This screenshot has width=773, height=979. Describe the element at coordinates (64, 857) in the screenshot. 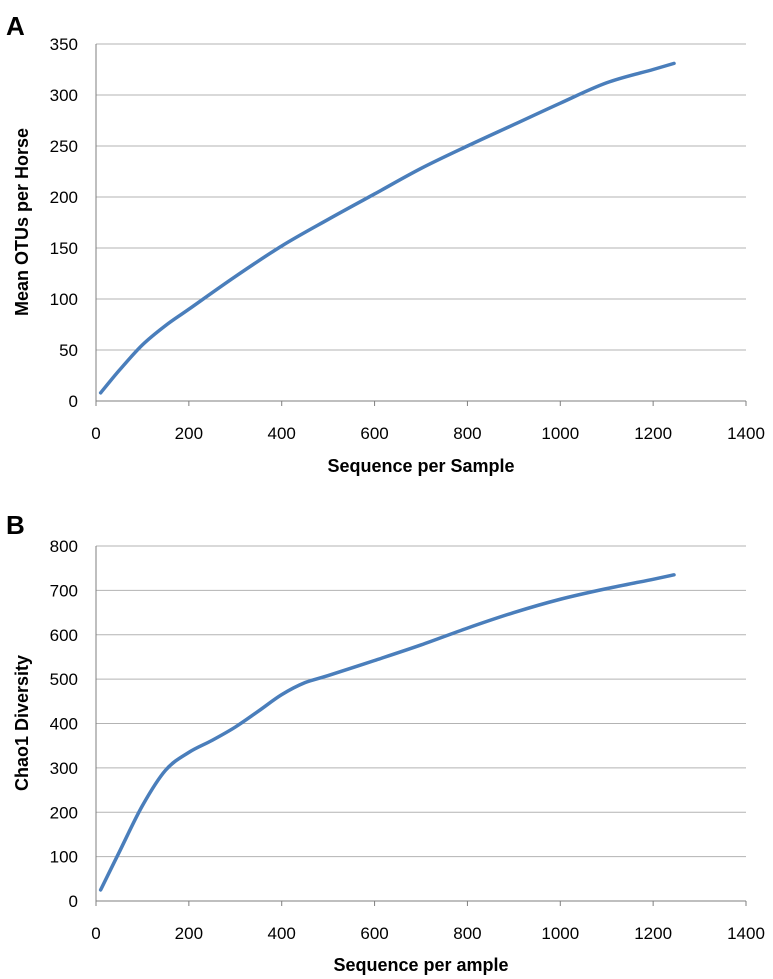

I see `panel-b-y-tick-label: 100` at that location.